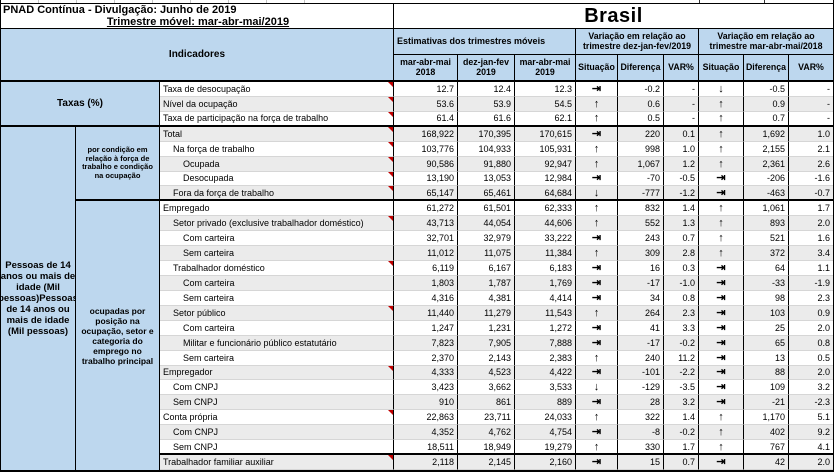  Describe the element at coordinates (641, 254) in the screenshot. I see `cell-difference-1: 309` at that location.